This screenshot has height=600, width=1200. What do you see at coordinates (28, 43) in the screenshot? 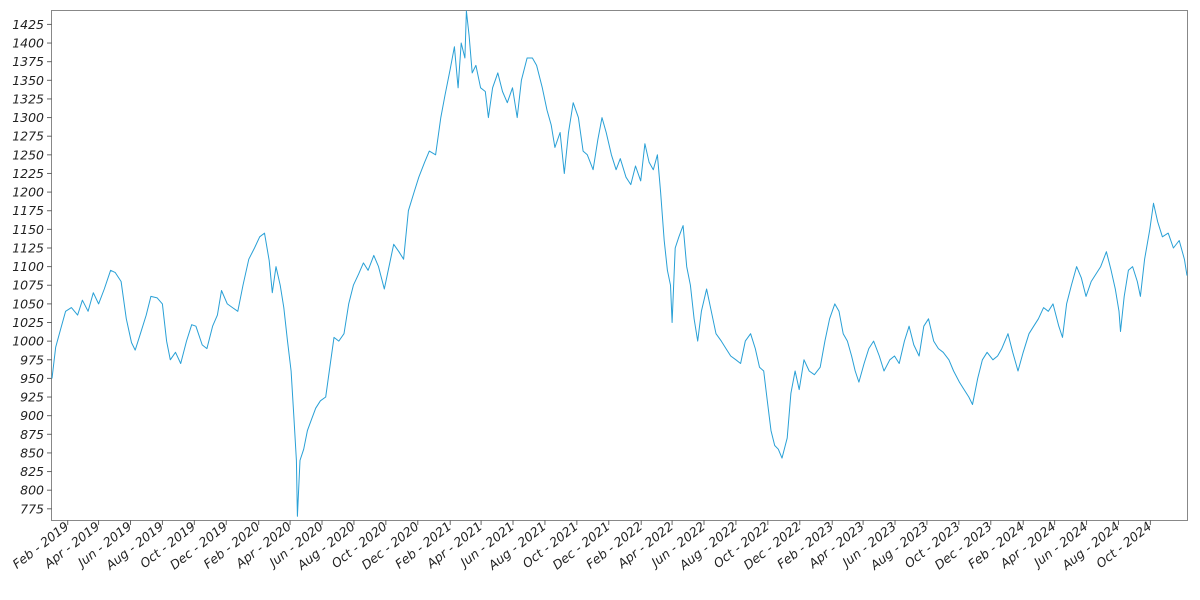
I see `y-tick-label: 1400` at bounding box center [28, 43].